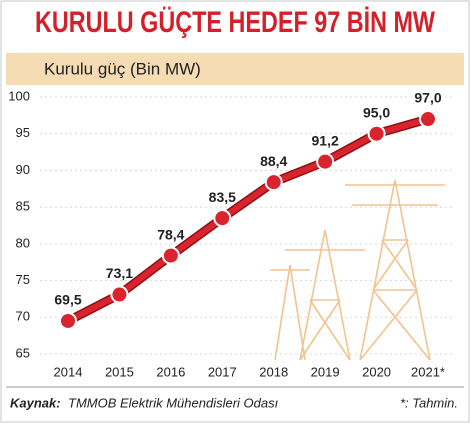  Describe the element at coordinates (19, 95) in the screenshot. I see `y-tick-label: 100` at that location.